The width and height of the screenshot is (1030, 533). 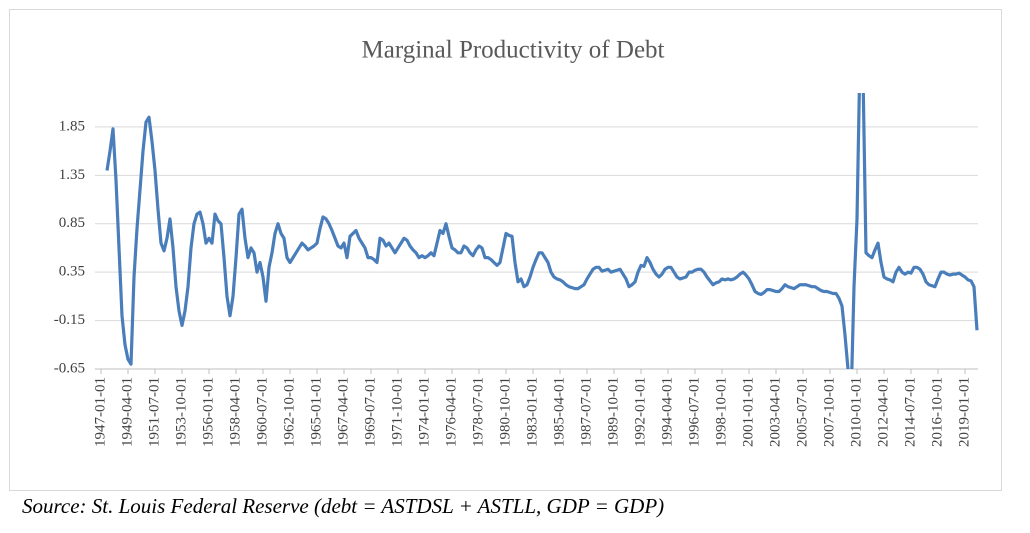 What do you see at coordinates (748, 412) in the screenshot?
I see `x-tick-label: 2001-01-01` at bounding box center [748, 412].